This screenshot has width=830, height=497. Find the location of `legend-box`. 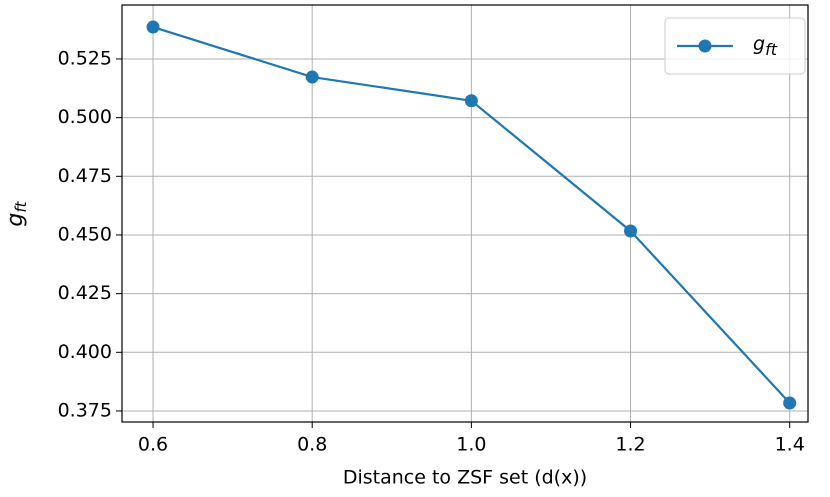

legend-box is located at coordinates (735, 46).